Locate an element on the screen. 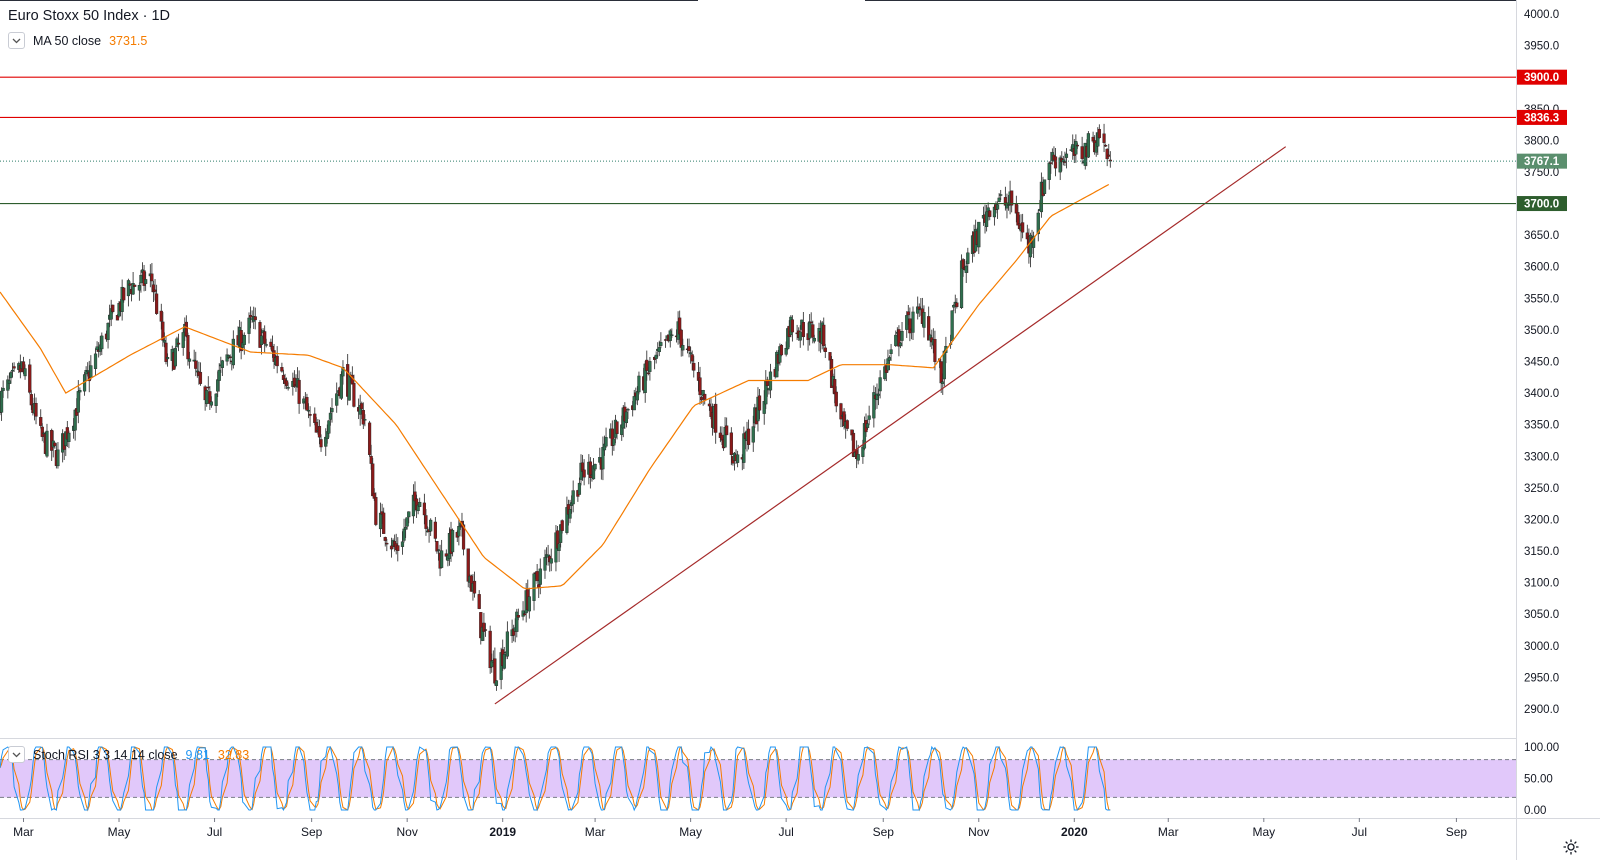  gear-icon is located at coordinates (1571, 847).